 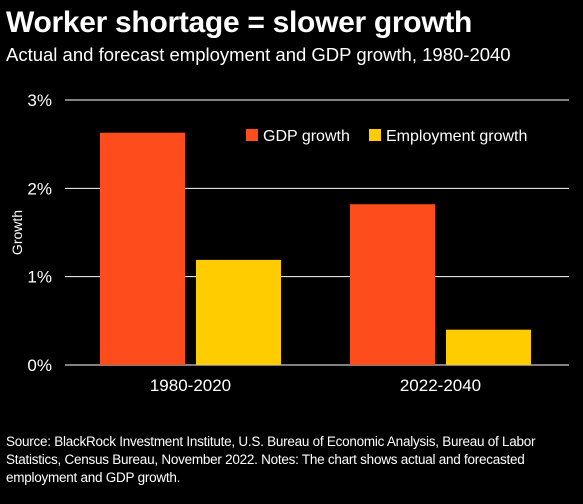 I want to click on x-tick-label: 1980-2020, so click(x=190, y=385).